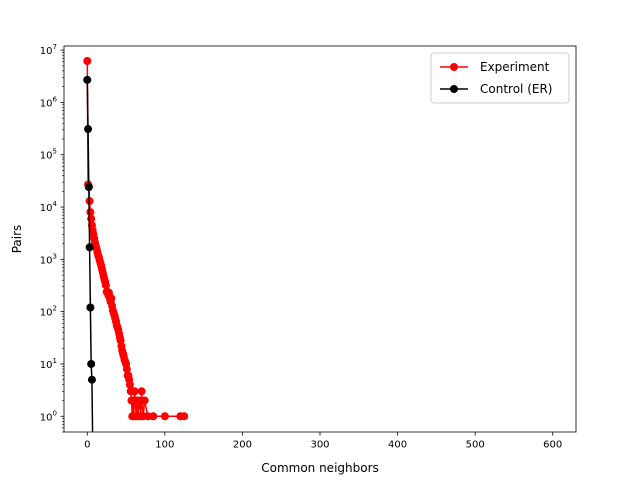  I want to click on x-tick-label: 400, so click(397, 445).